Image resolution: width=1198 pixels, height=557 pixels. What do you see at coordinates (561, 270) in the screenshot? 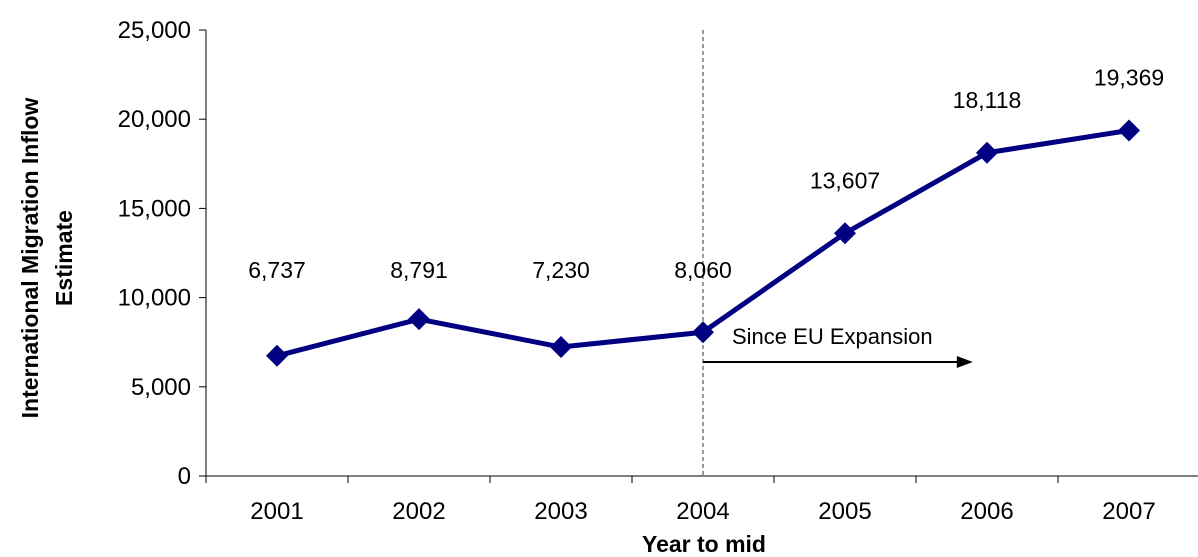
I see `data-label: 7,230` at bounding box center [561, 270].